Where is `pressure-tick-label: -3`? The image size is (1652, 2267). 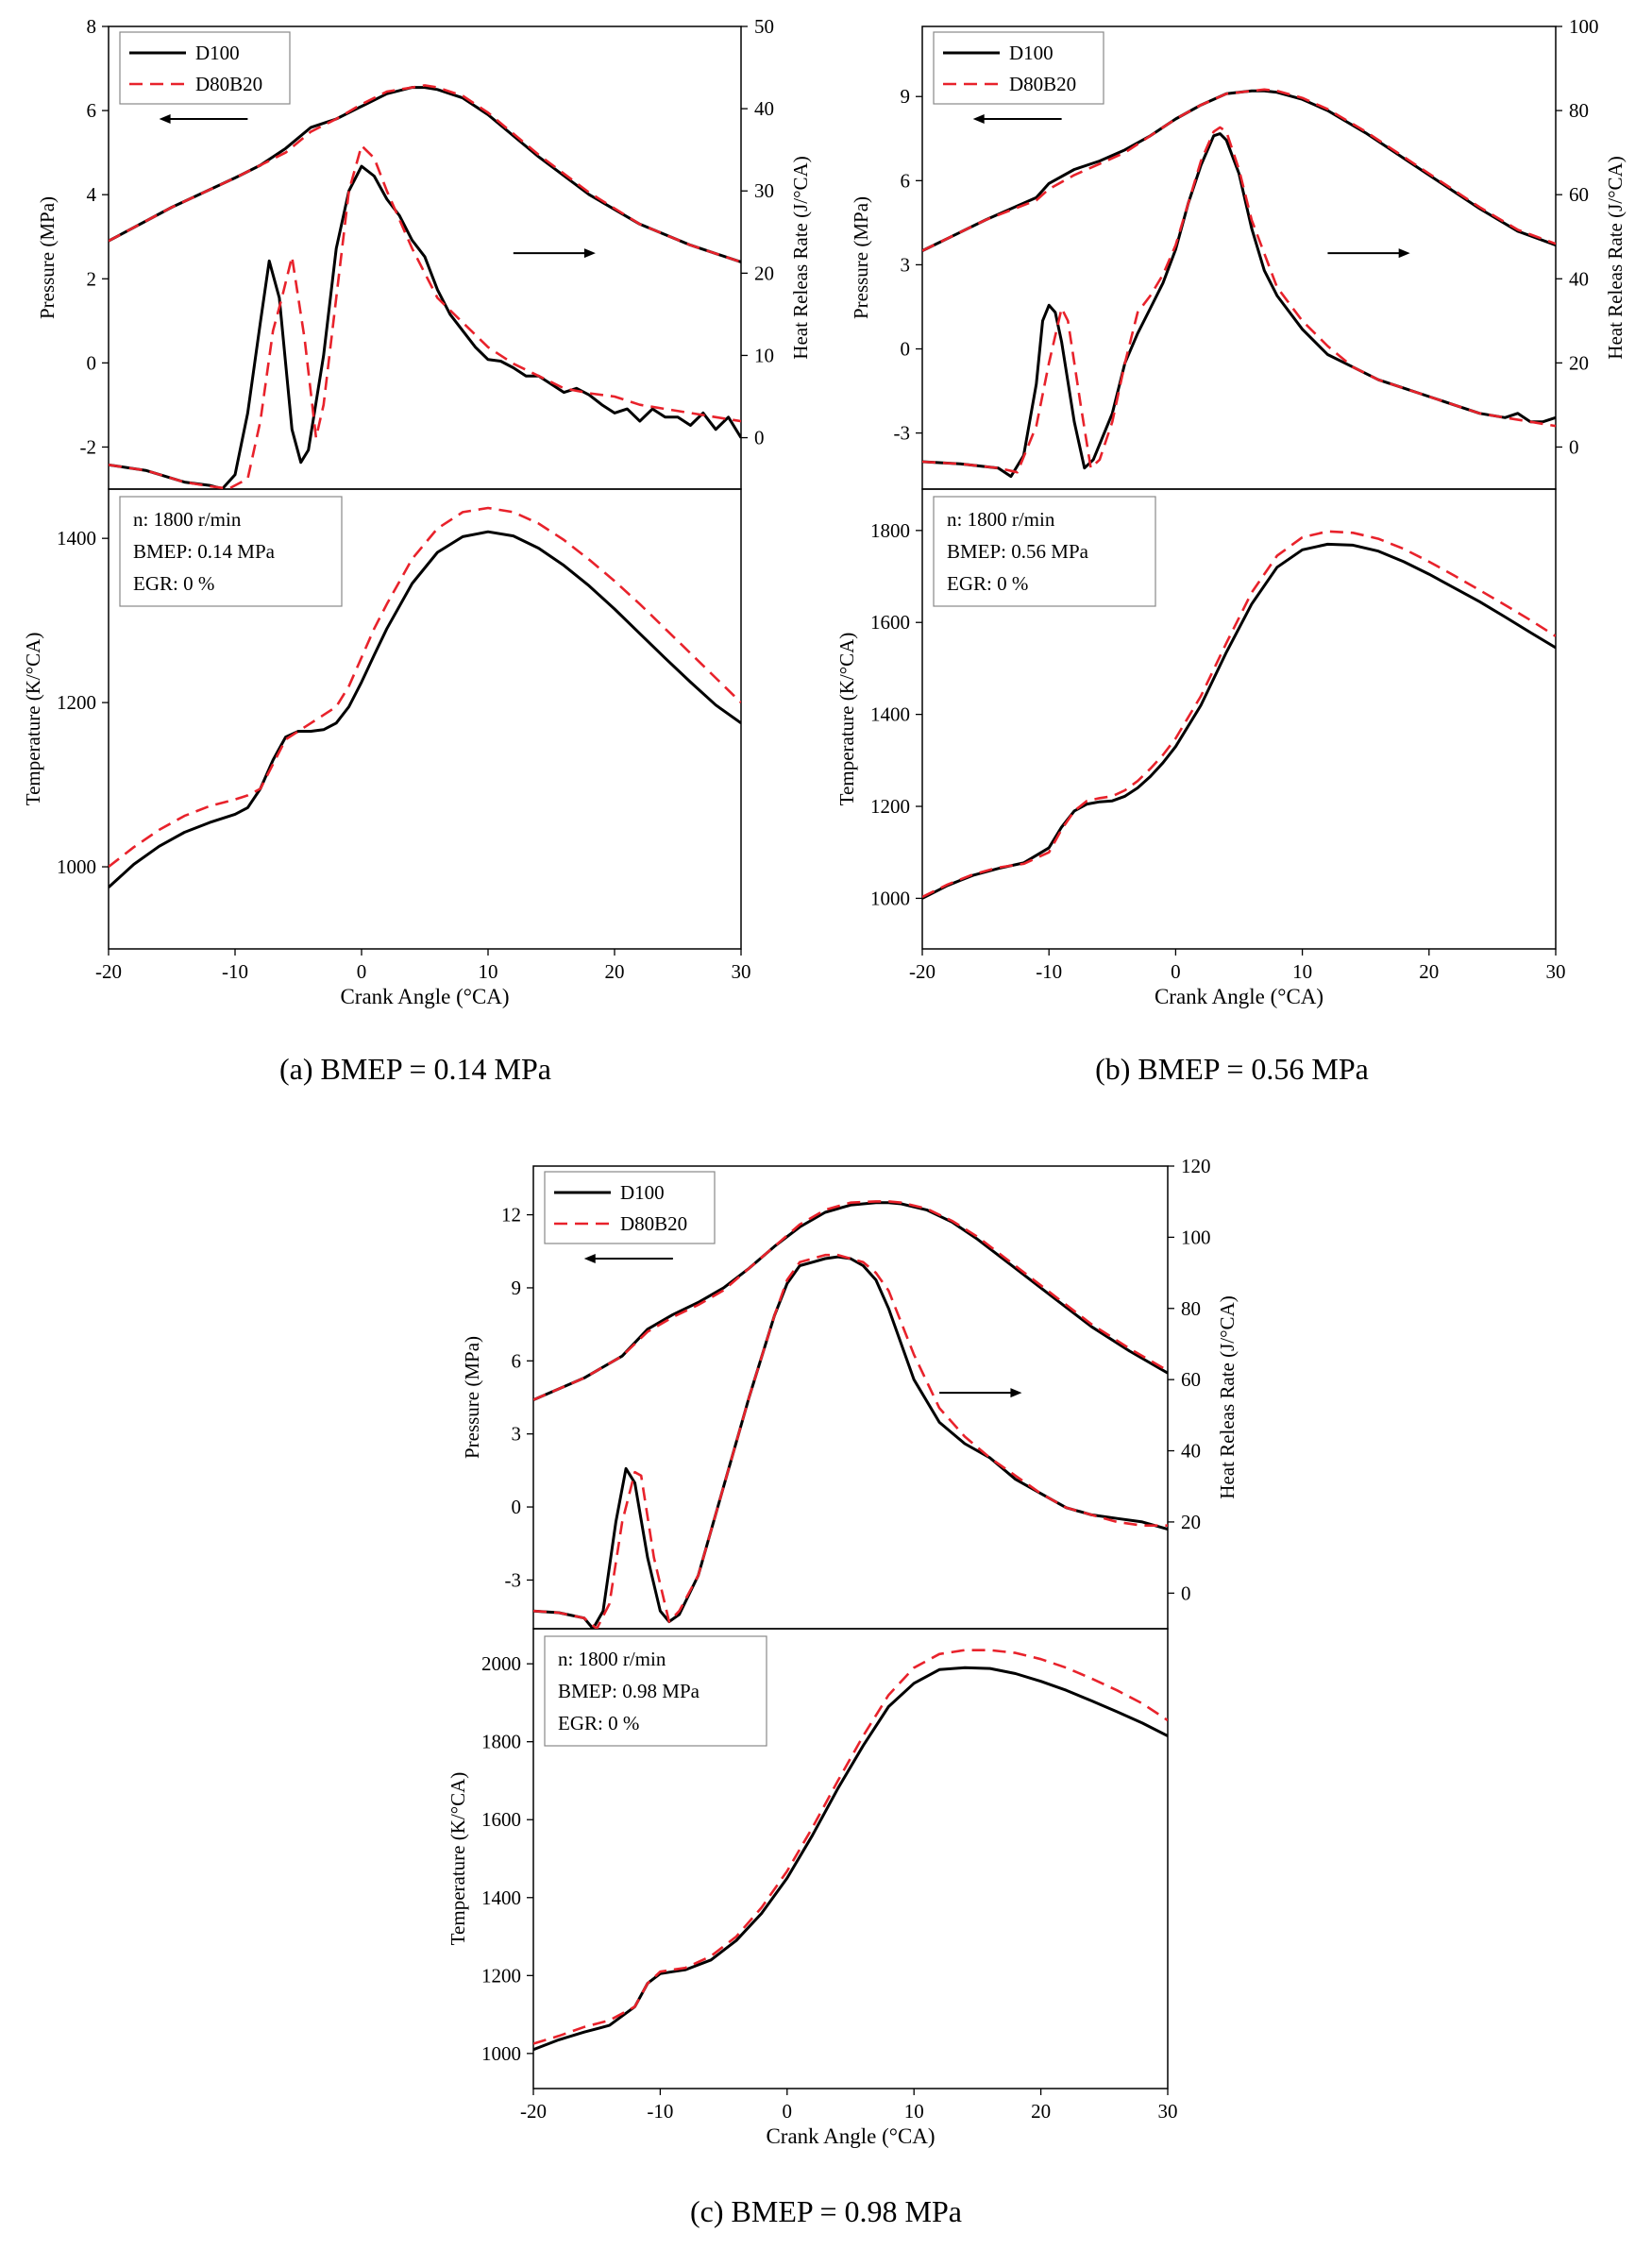 pressure-tick-label: -3 is located at coordinates (513, 1579).